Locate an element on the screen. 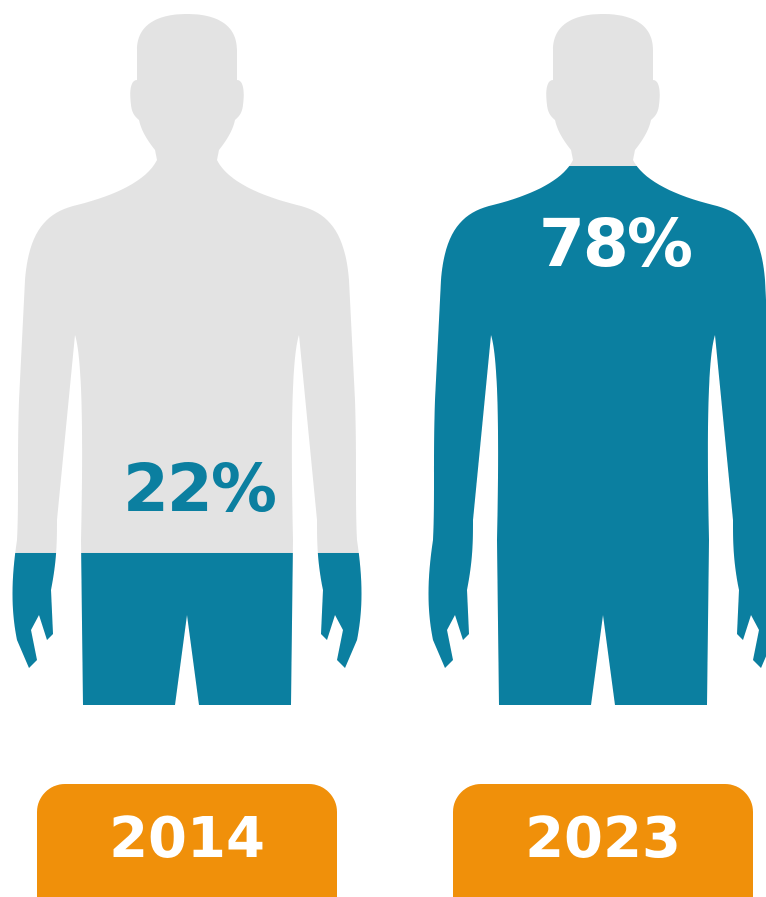 The height and width of the screenshot is (897, 766). year-label: 2014 is located at coordinates (187, 838).